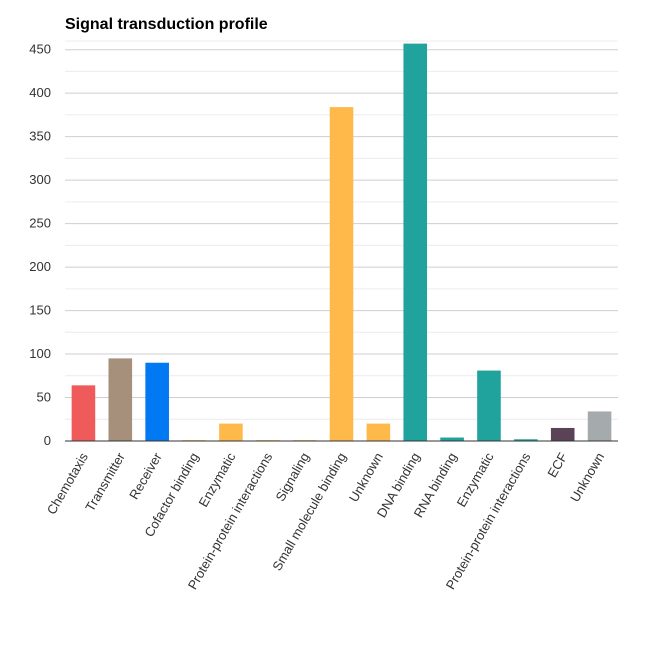 The width and height of the screenshot is (650, 650). Describe the element at coordinates (145, 475) in the screenshot. I see `x-tick-label: Receiver` at that location.